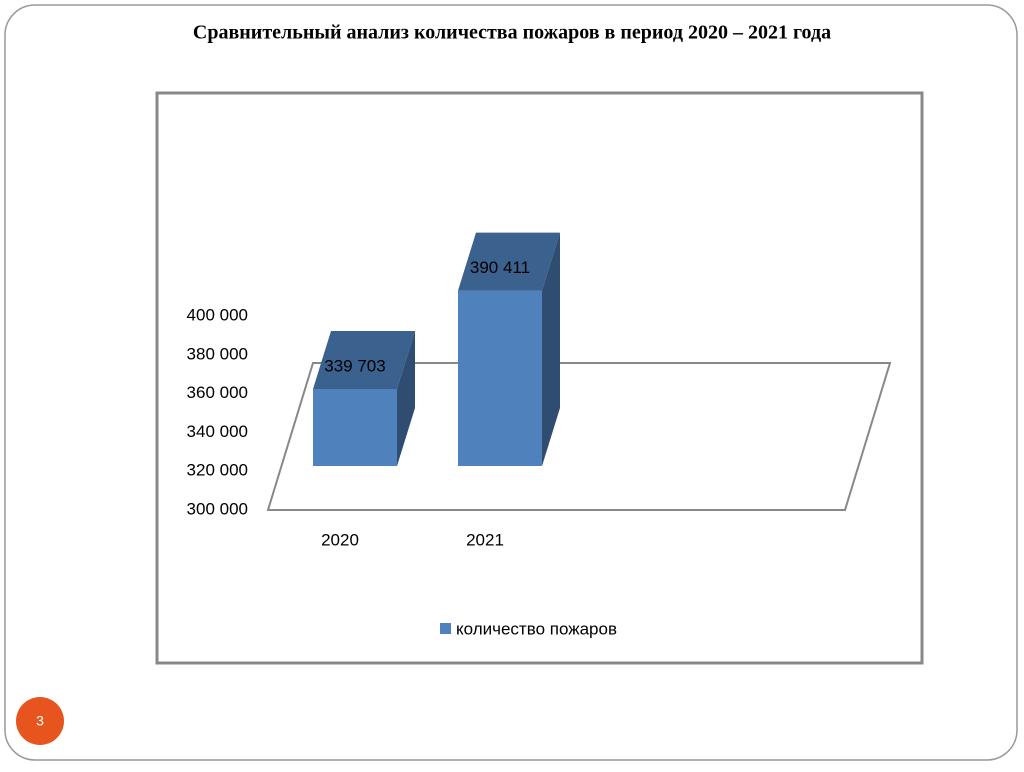 This screenshot has width=1024, height=772. What do you see at coordinates (217, 508) in the screenshot?
I see `y-tick-label: 300 000` at bounding box center [217, 508].